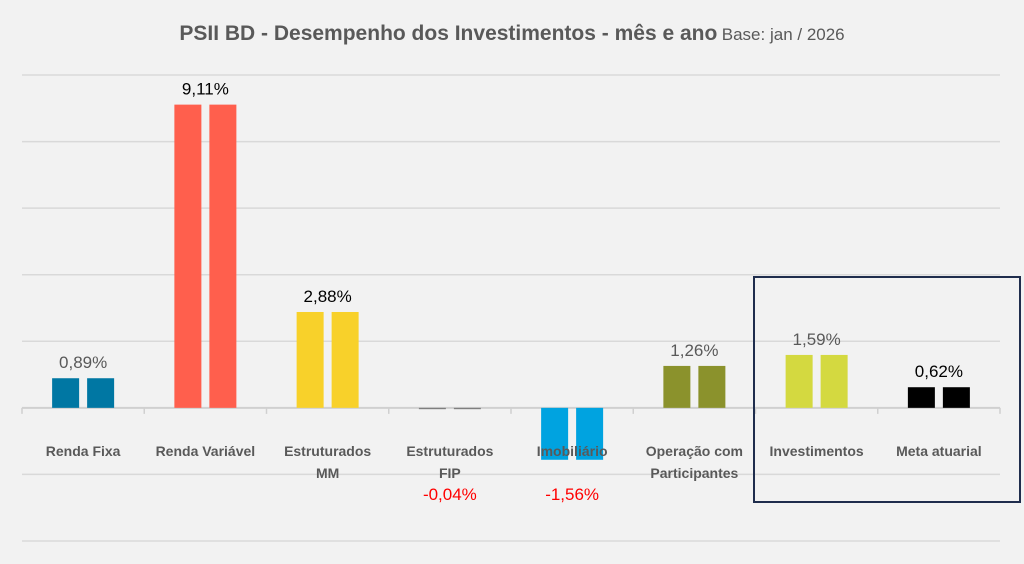  I want to click on data-label: 9,11%, so click(205, 89).